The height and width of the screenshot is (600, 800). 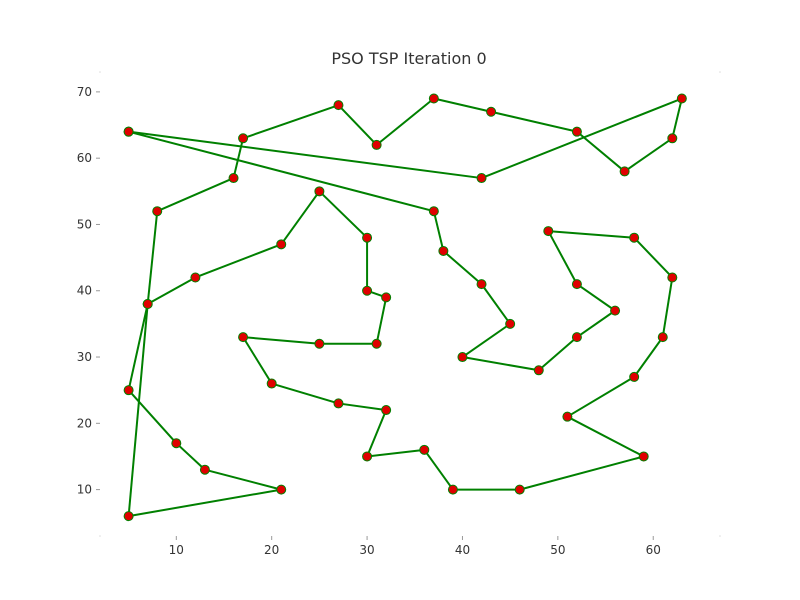 What do you see at coordinates (84, 490) in the screenshot?
I see `y-tick-label: 10` at bounding box center [84, 490].